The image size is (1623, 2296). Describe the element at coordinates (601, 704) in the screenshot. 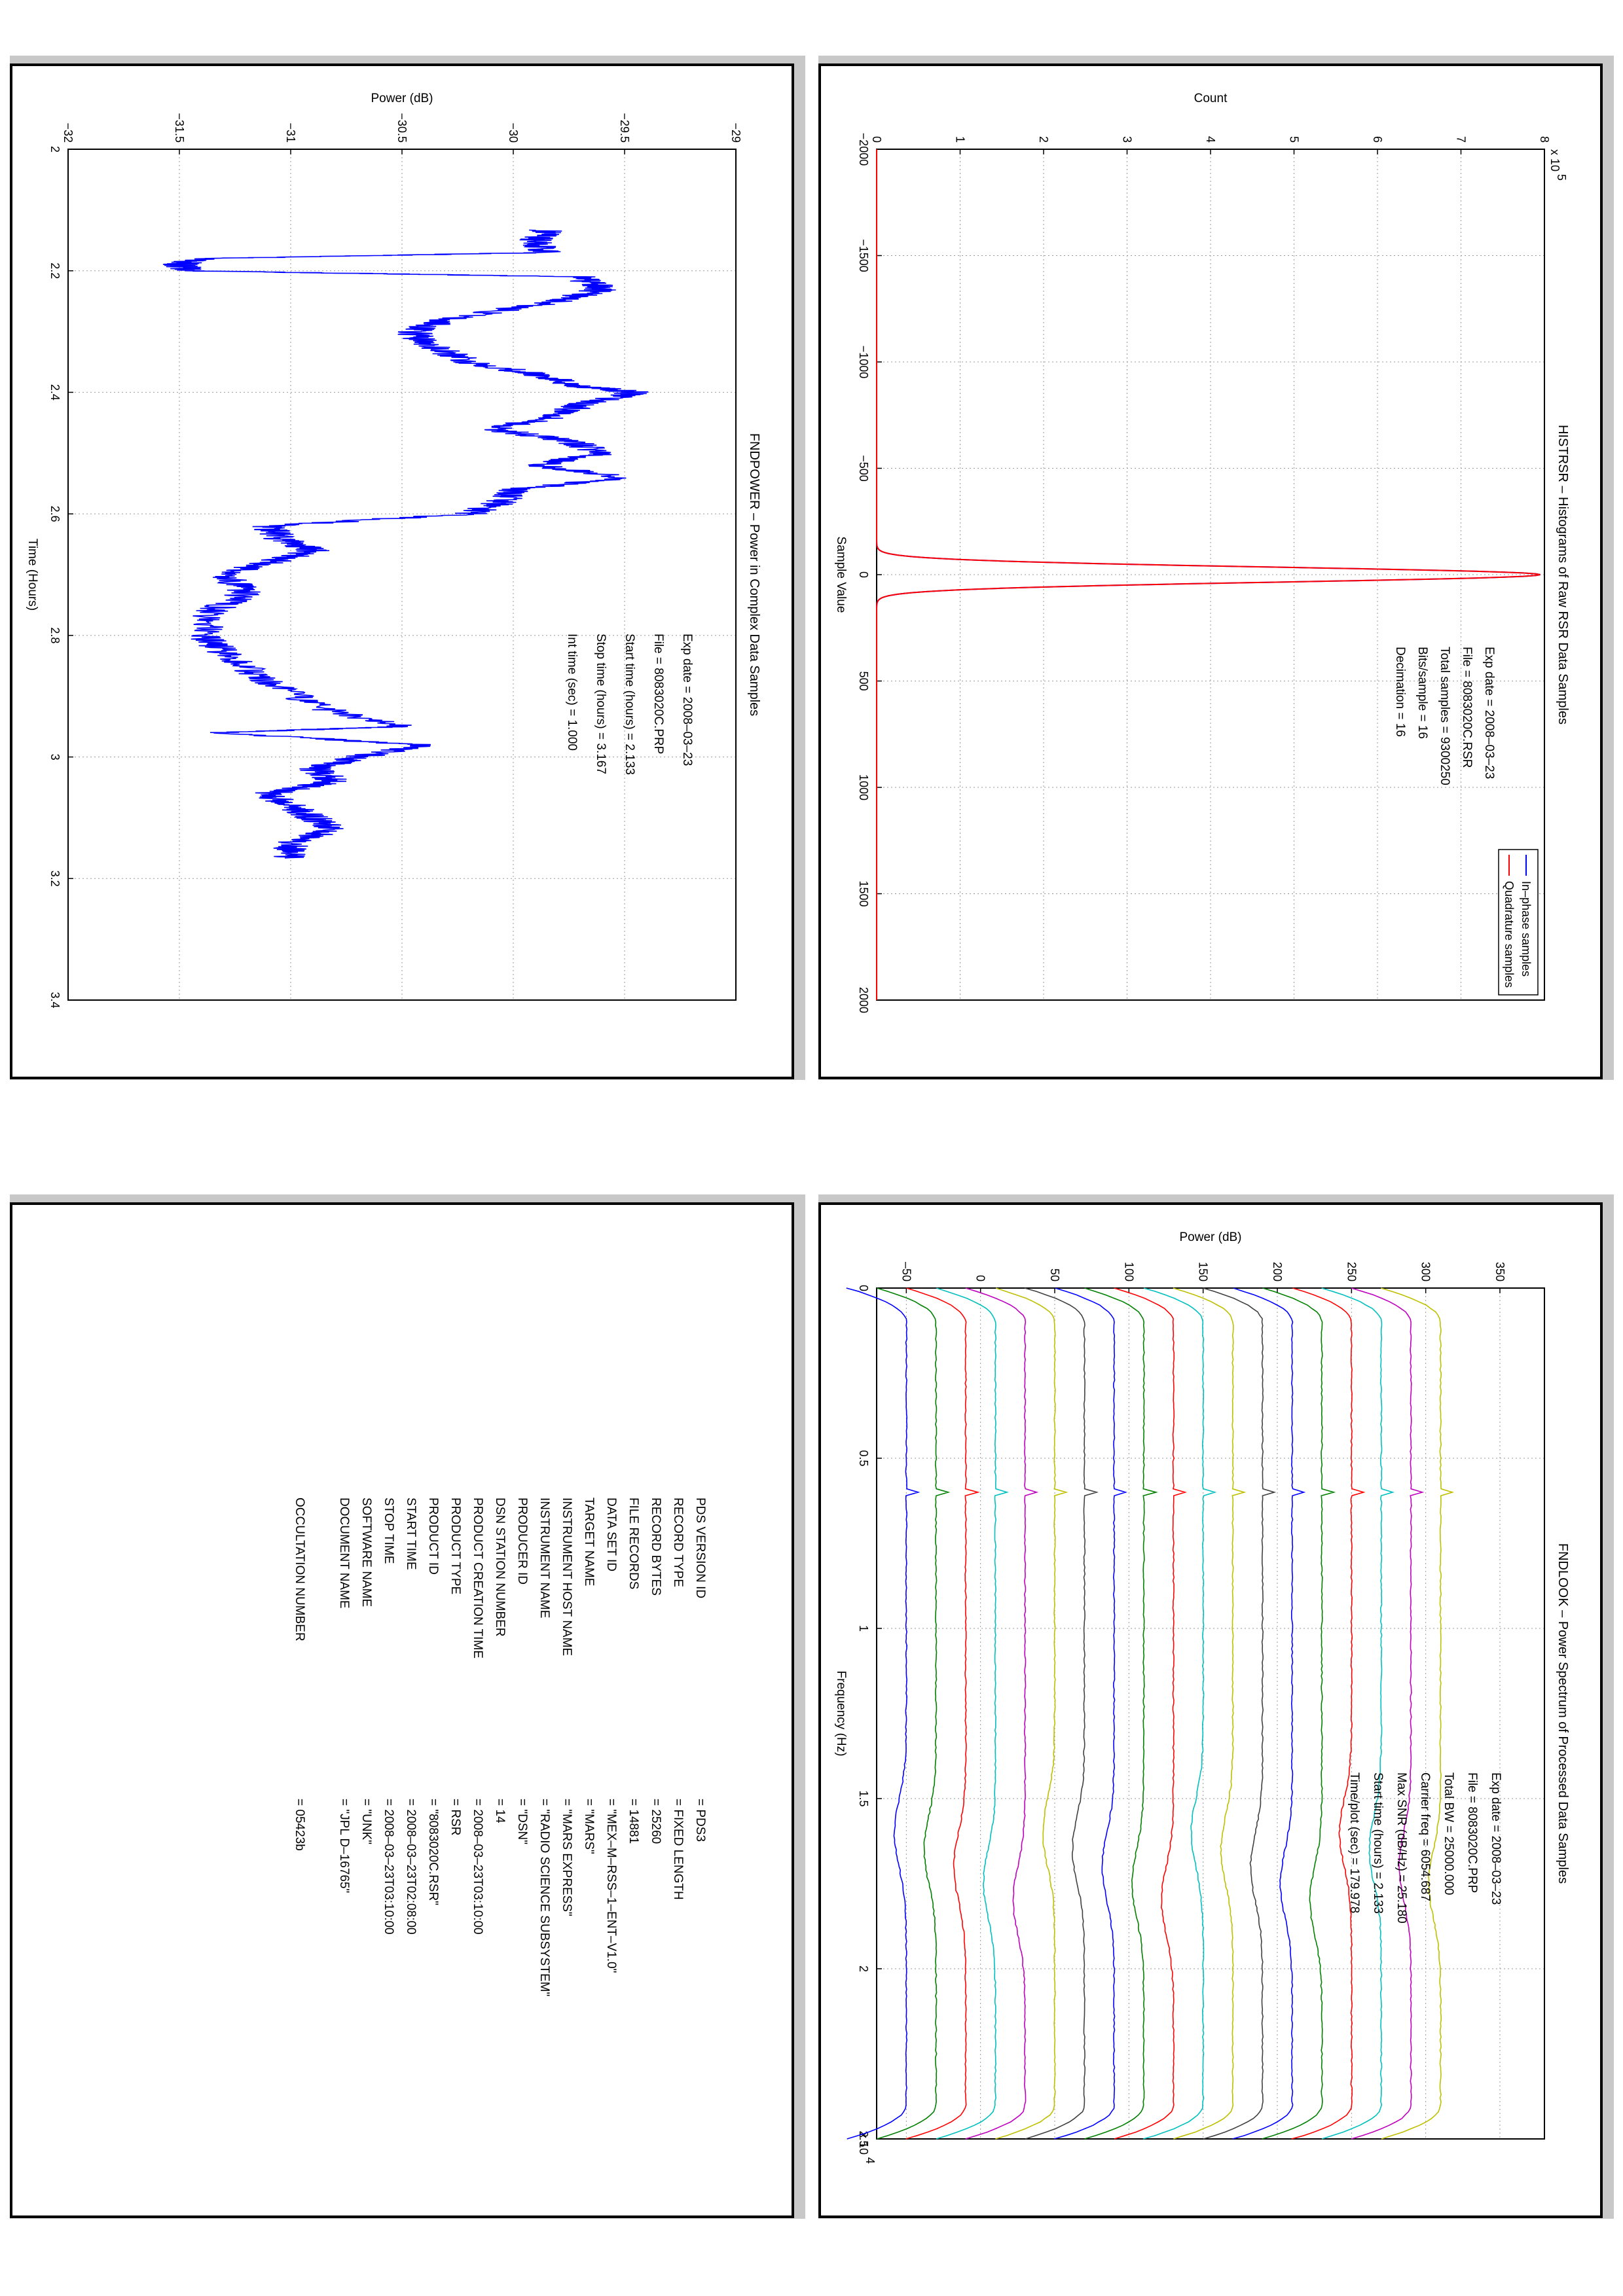

I see `power-info-line: Stop time (hours) = 3.167` at that location.